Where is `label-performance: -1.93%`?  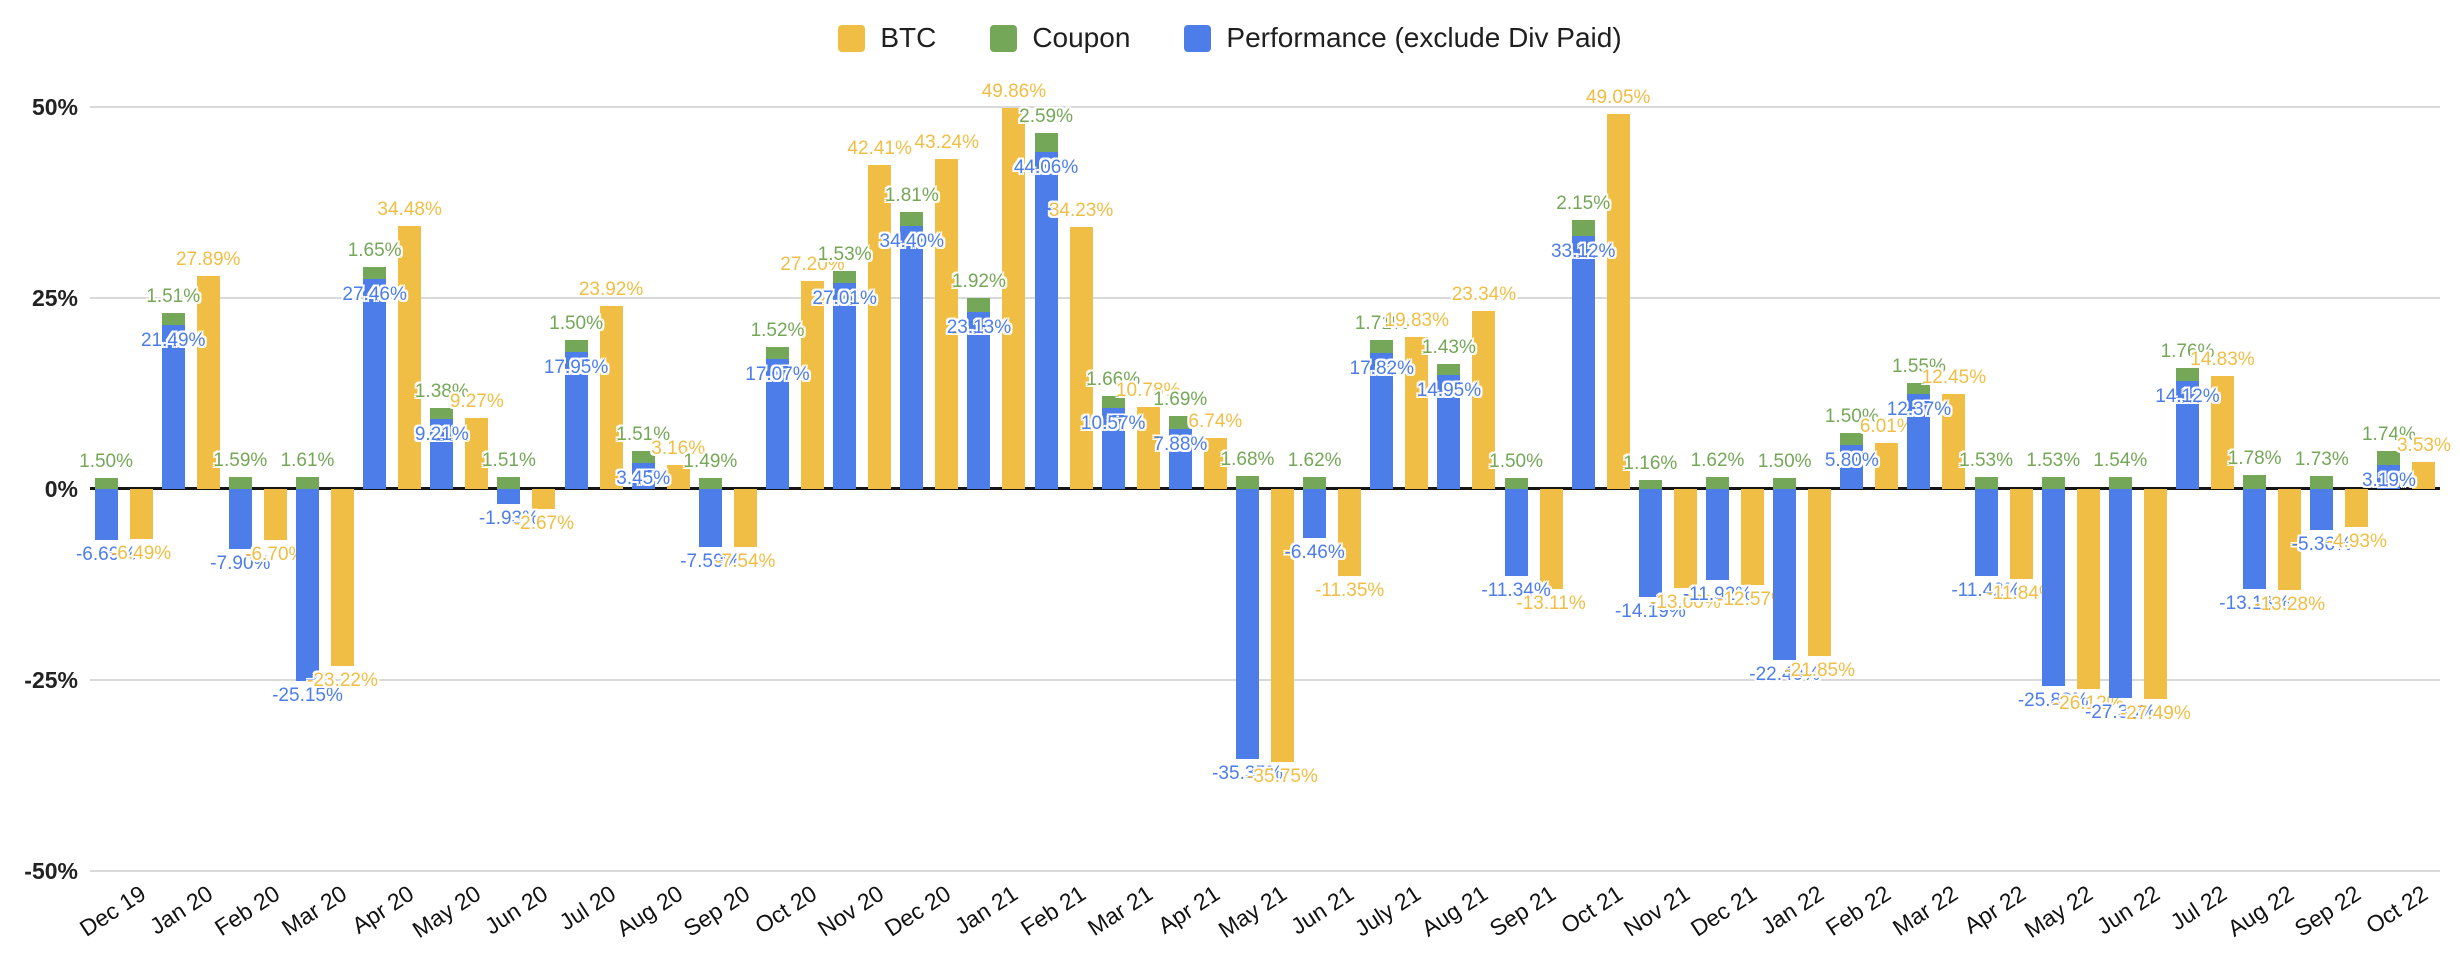 label-performance: -1.93% is located at coordinates (509, 518).